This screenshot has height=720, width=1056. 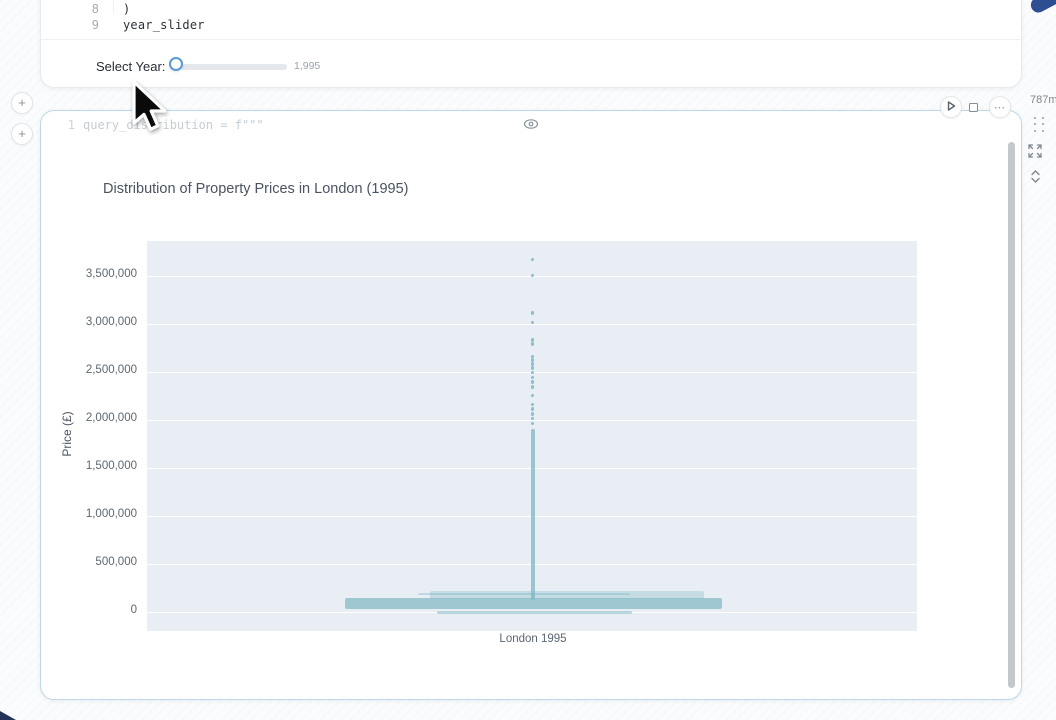 I want to click on run-cell-button, so click(x=951, y=107).